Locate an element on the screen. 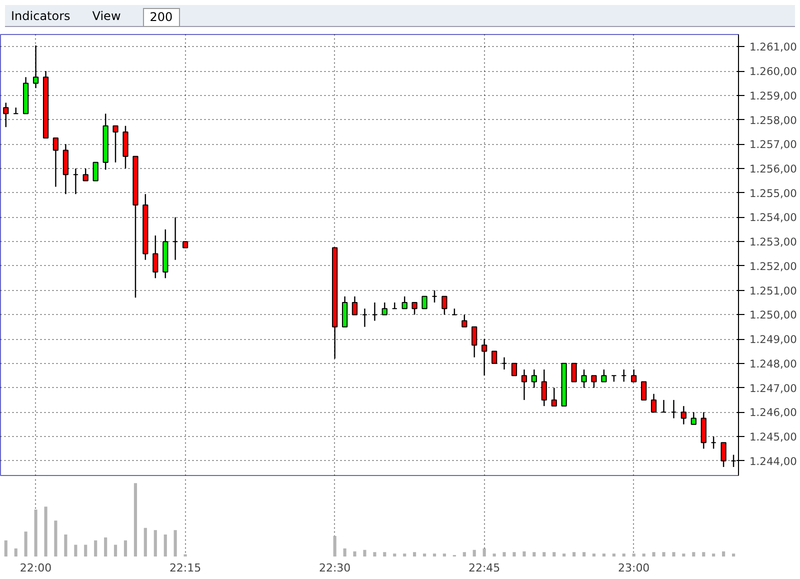 The image size is (800, 579). text: Indicators is located at coordinates (40, 16).